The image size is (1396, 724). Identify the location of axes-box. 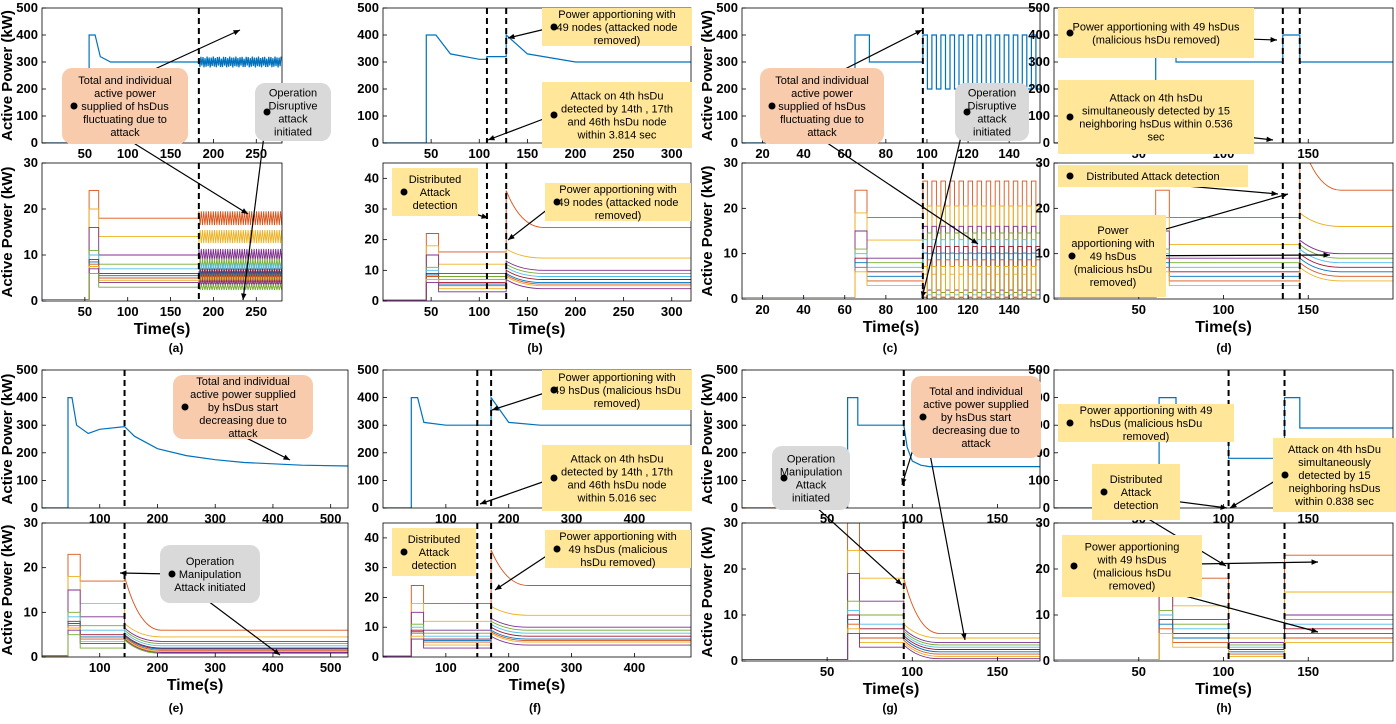
(195, 590).